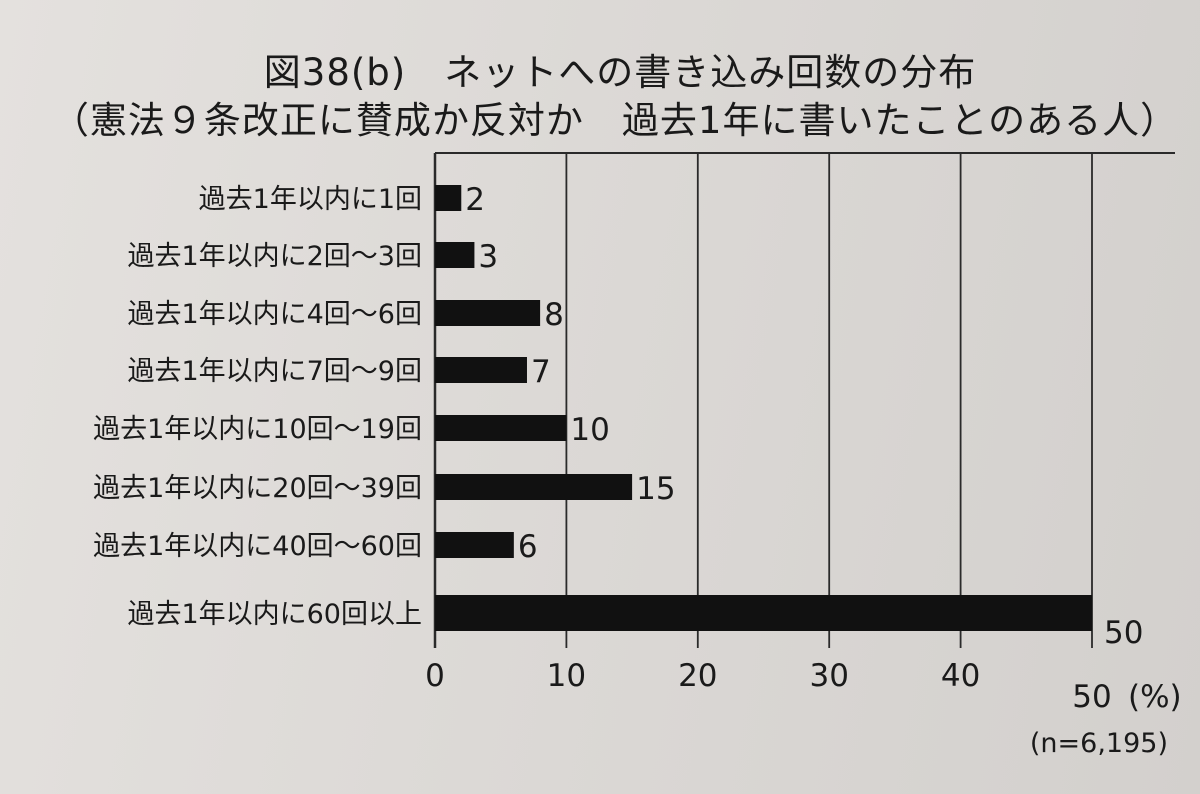 The image size is (1200, 794). What do you see at coordinates (528, 547) in the screenshot?
I see `data-label: 6` at bounding box center [528, 547].